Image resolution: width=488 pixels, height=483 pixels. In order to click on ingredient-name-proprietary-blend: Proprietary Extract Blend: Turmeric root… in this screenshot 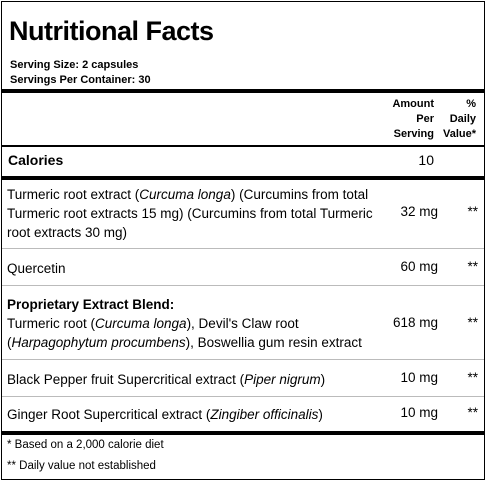, I will do `click(194, 323)`.